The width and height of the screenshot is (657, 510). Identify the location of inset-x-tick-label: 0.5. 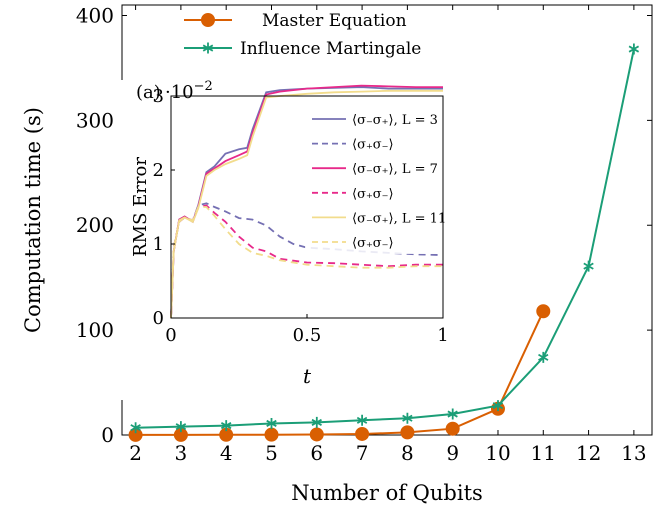
(307, 335).